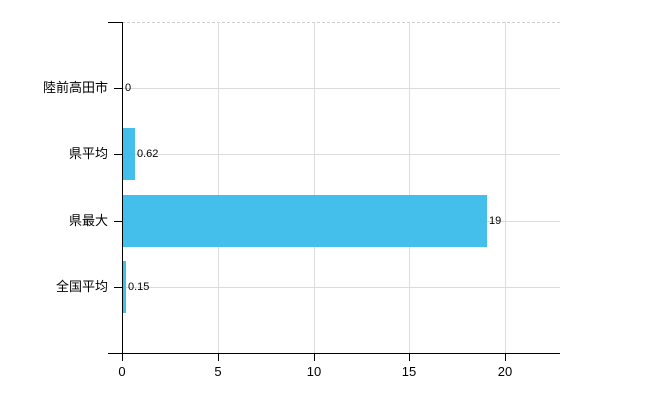 This screenshot has width=650, height=400. What do you see at coordinates (409, 371) in the screenshot?
I see `x-tick-label: 15` at bounding box center [409, 371].